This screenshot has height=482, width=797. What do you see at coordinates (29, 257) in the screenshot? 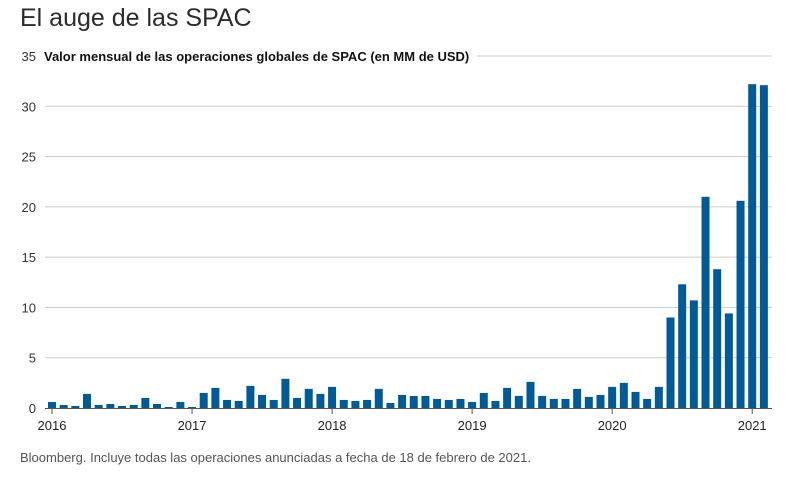
I see `y-tick-label: 15` at bounding box center [29, 257].